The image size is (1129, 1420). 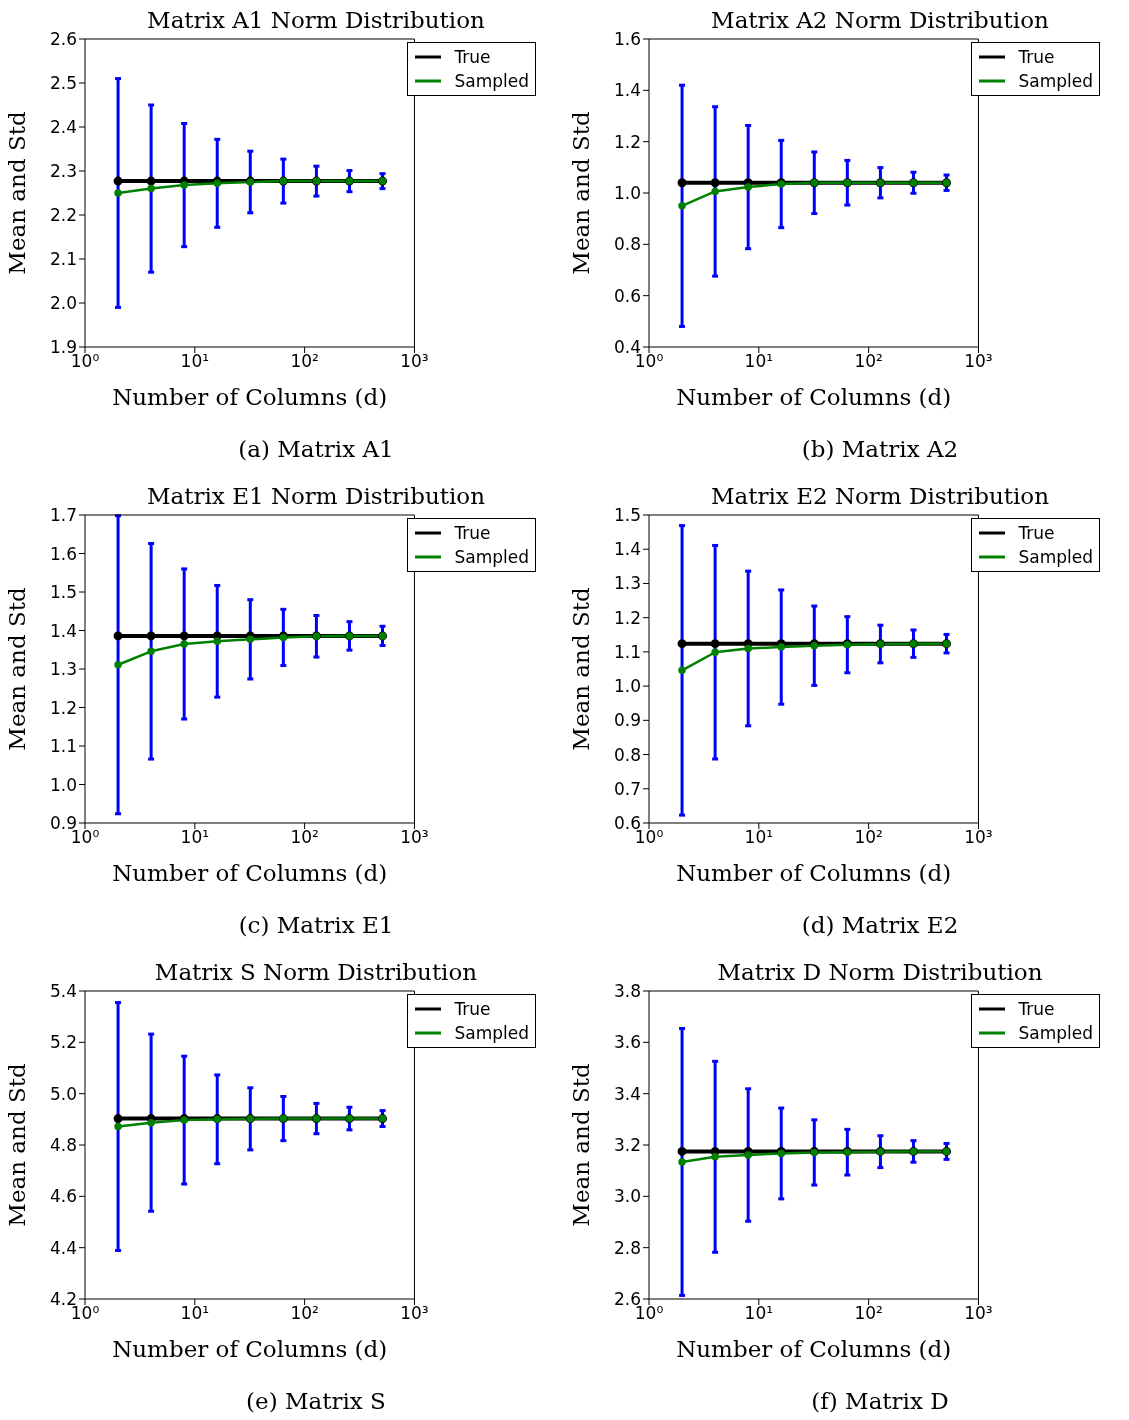 I want to click on y-tick-label: 3.6, so click(x=627, y=1042).